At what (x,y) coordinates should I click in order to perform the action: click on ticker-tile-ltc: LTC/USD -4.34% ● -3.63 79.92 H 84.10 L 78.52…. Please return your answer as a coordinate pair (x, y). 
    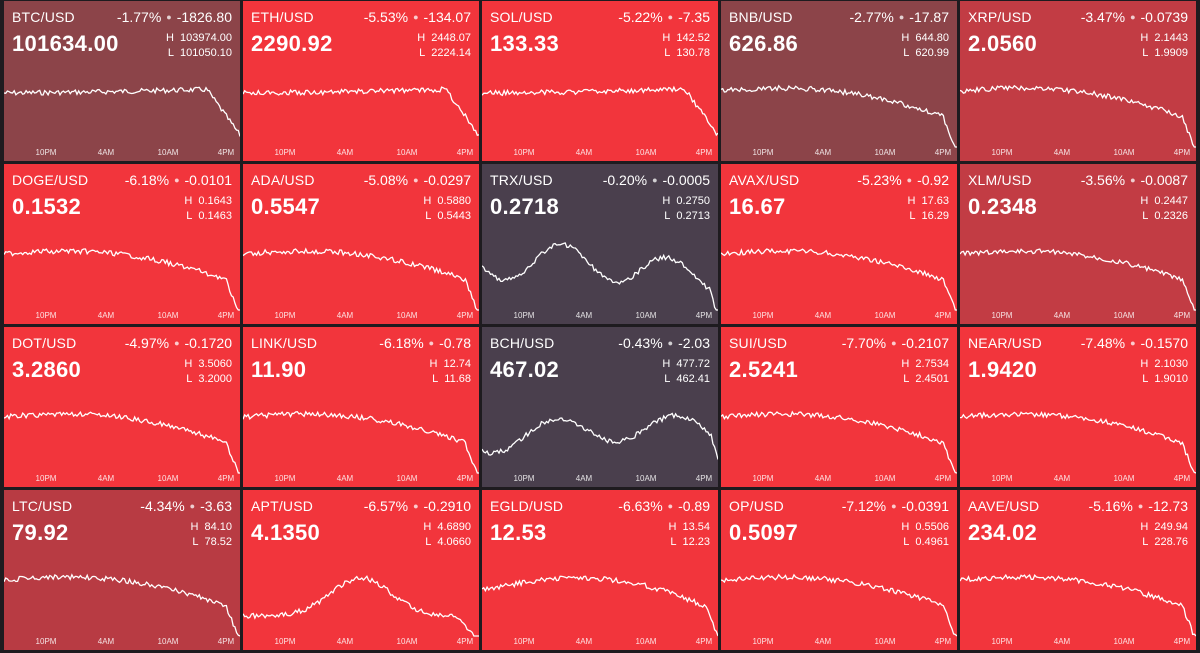
    Looking at the image, I should click on (122, 570).